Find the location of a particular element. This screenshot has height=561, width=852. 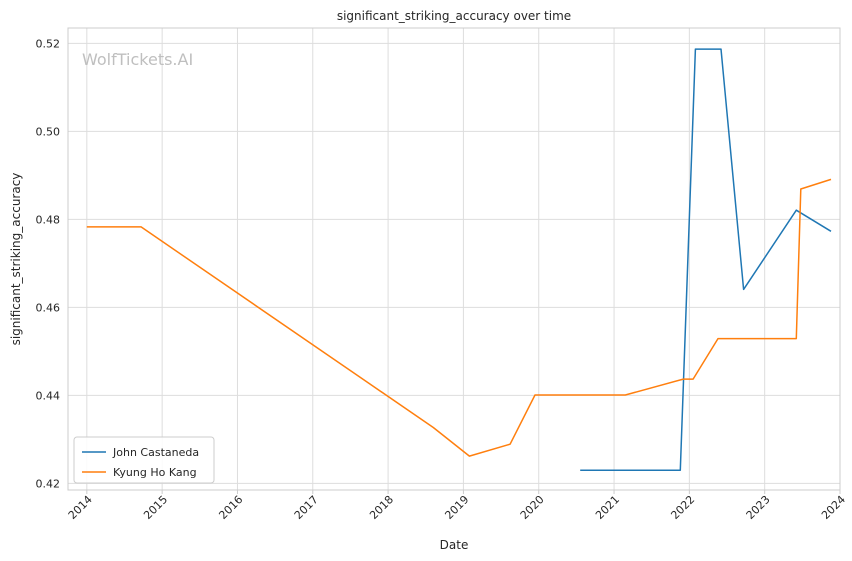

legend-label-john-castaneda: John Castaneda is located at coordinates (155, 452).